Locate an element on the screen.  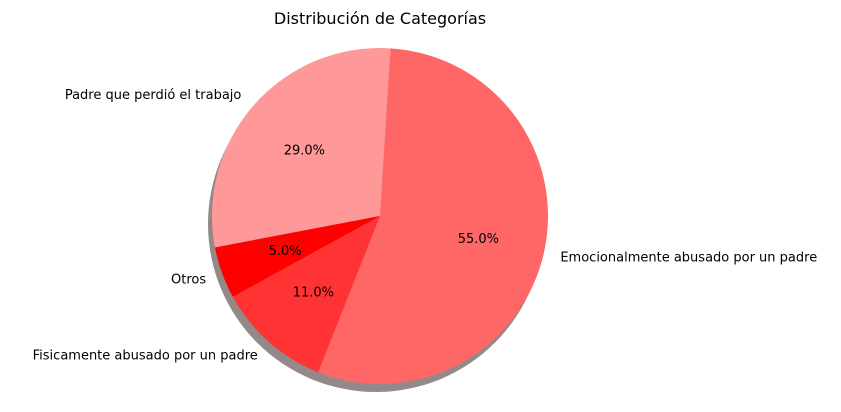
chart-title: Distribución de Categorías is located at coordinates (380, 18).